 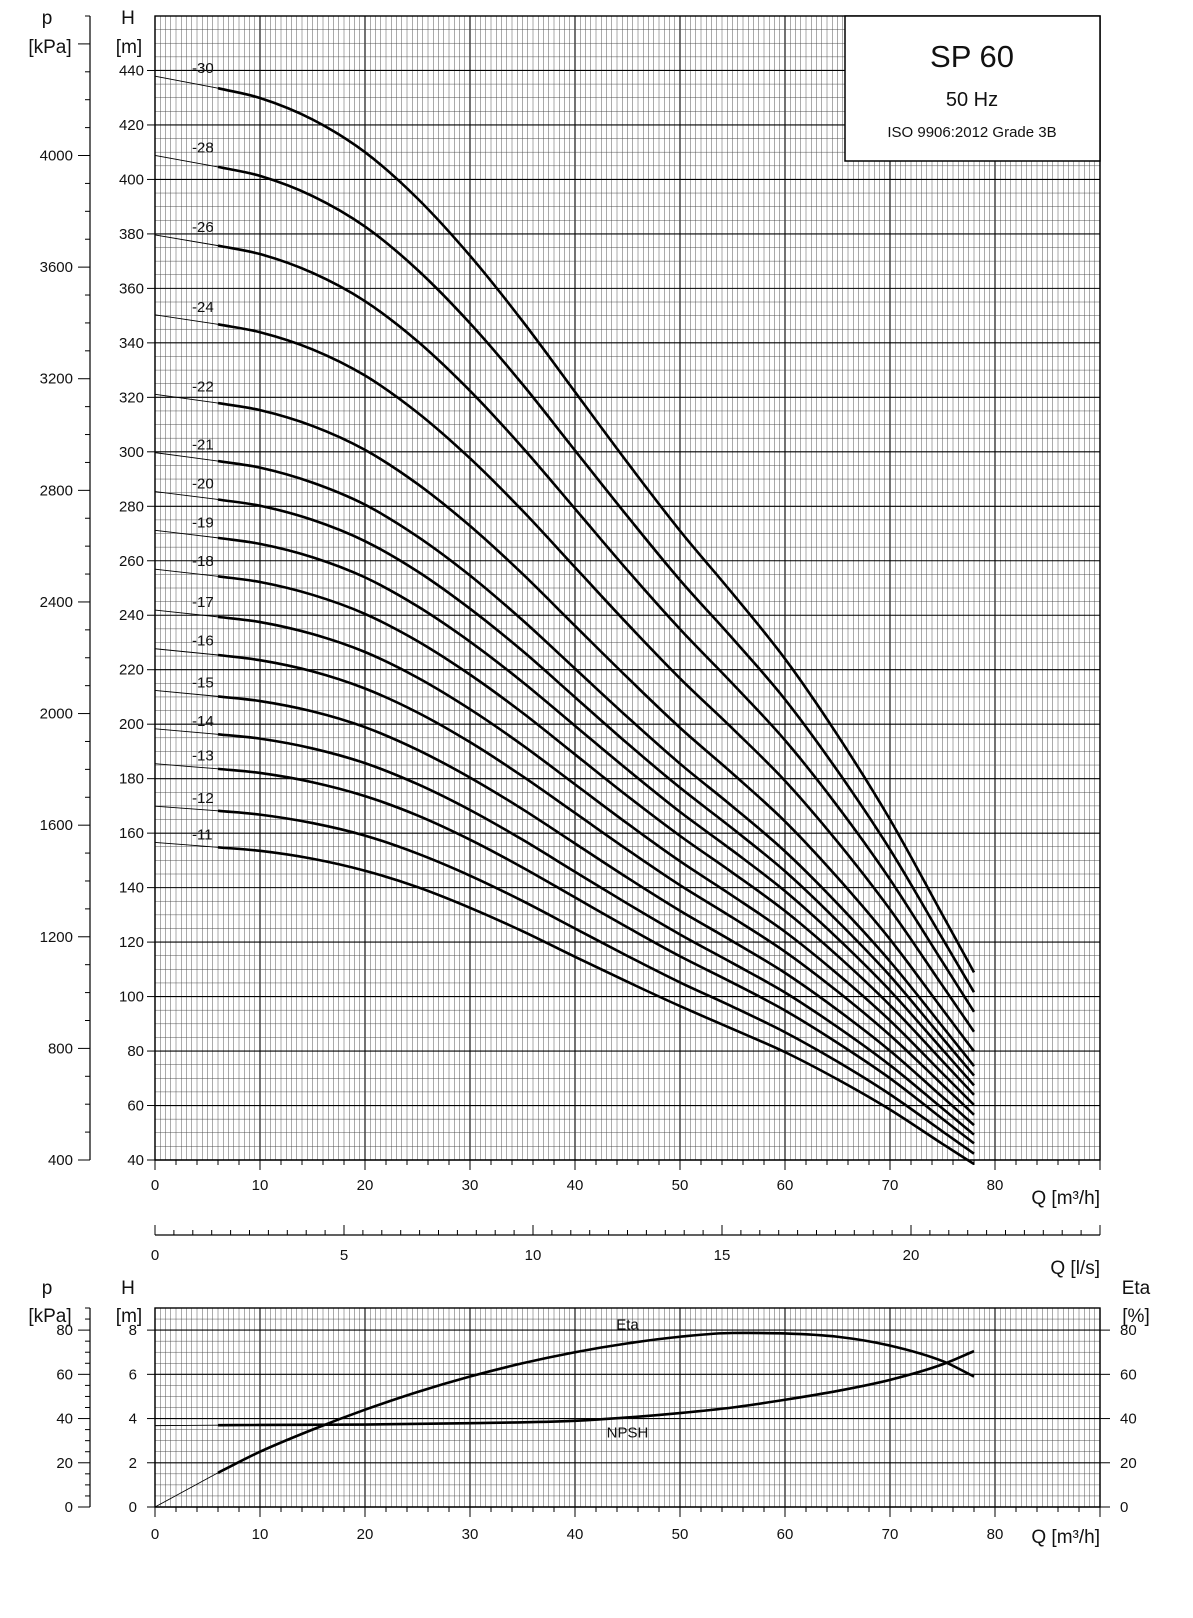 What do you see at coordinates (203, 561) in the screenshot?
I see `curve-label-18: -18` at bounding box center [203, 561].